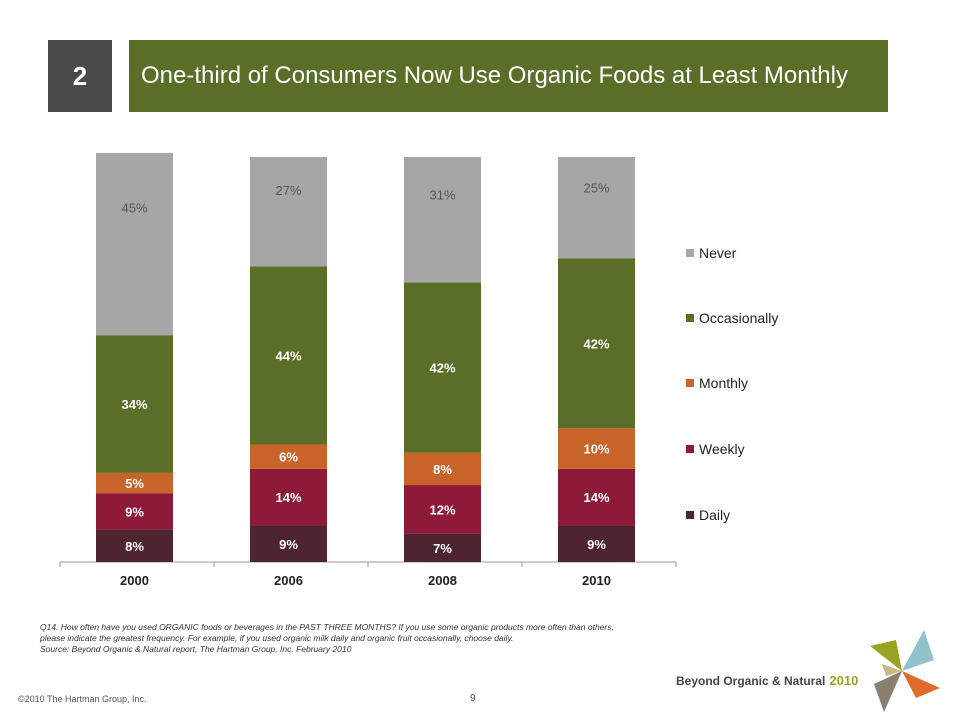  I want to click on data-label: 5%, so click(134, 483).